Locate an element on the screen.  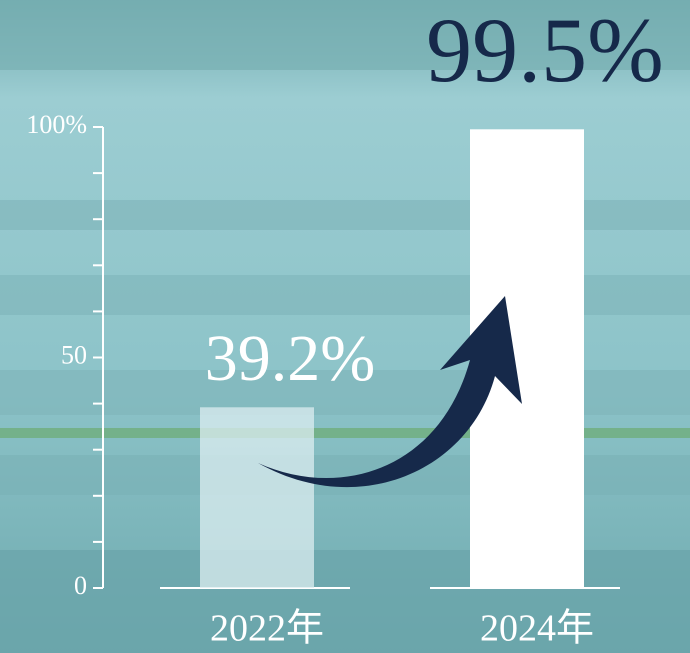
bar is located at coordinates (257, 497).